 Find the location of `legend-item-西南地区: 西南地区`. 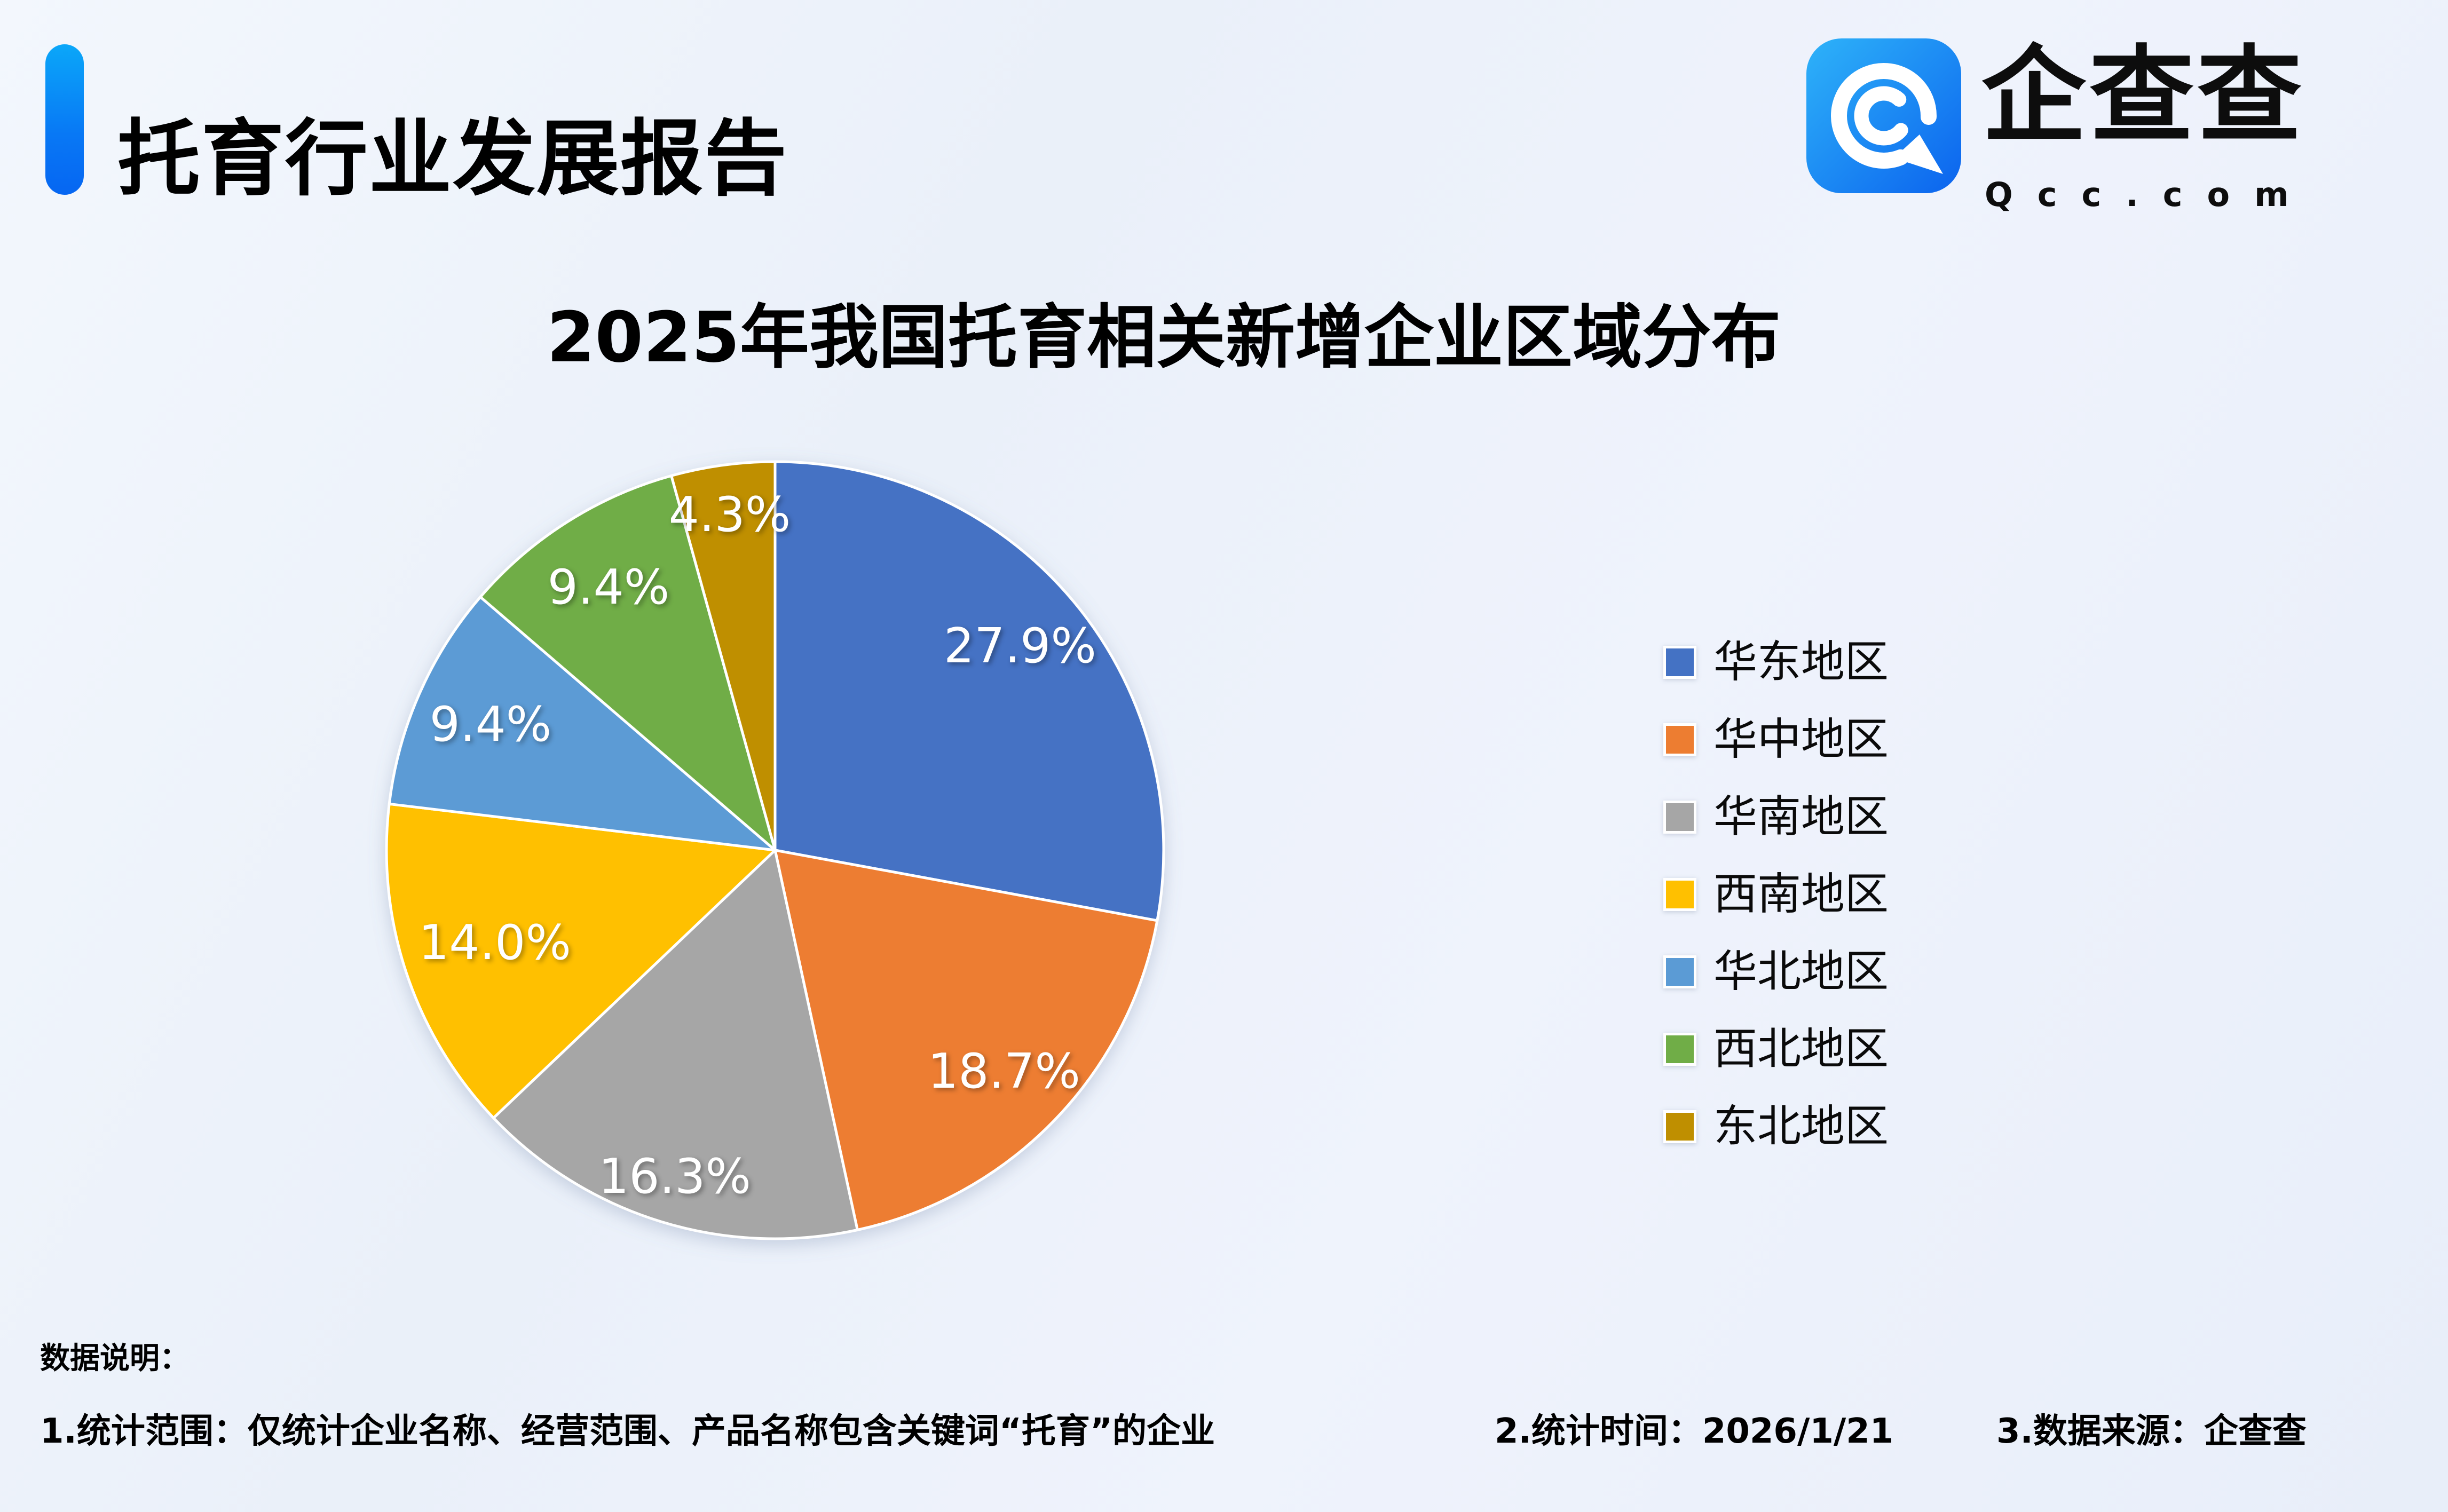

legend-item-西南地区: 西南地区 is located at coordinates (1776, 894).